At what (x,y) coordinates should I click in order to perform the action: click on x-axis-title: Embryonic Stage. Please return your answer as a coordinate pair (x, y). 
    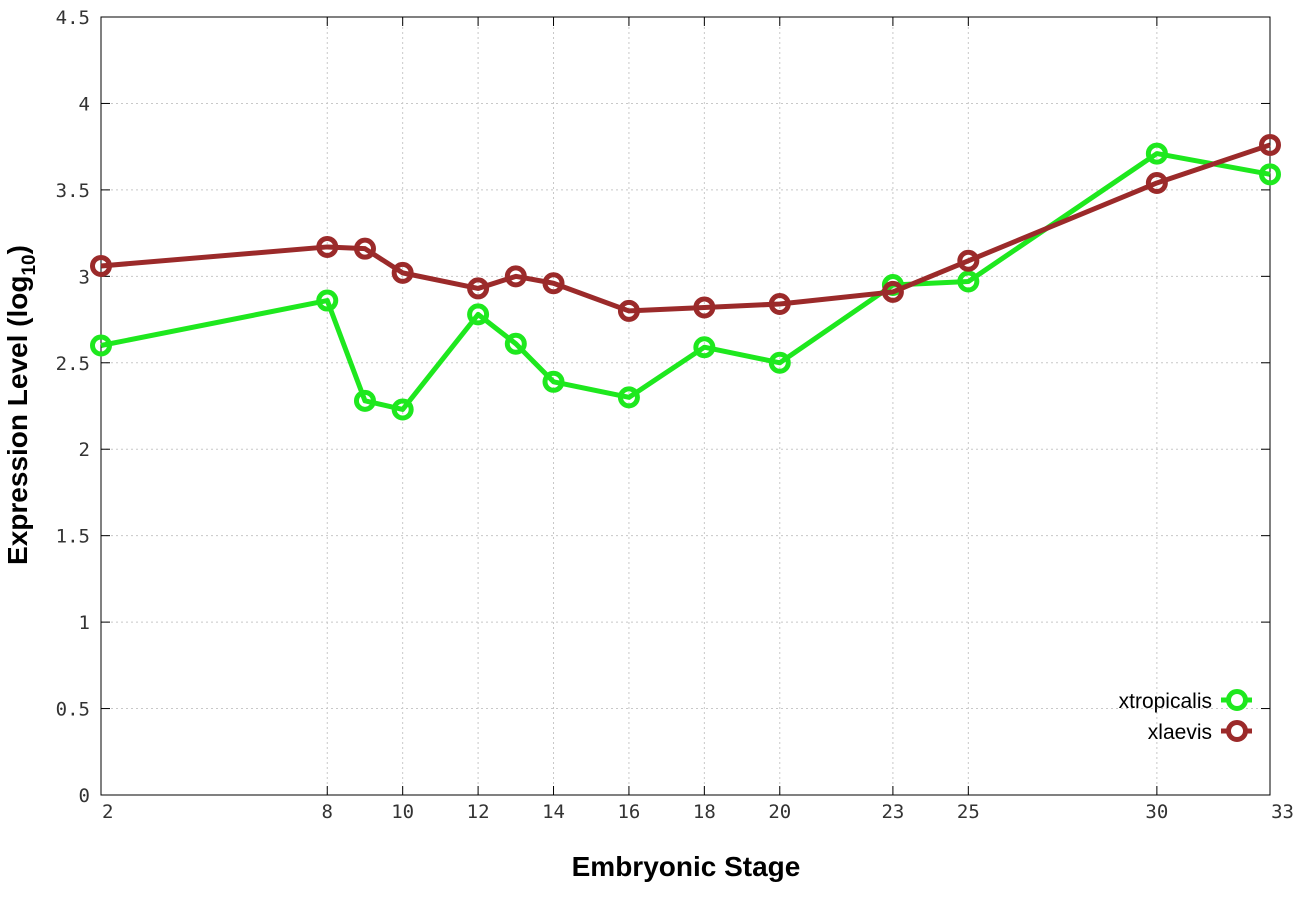
    Looking at the image, I should click on (686, 866).